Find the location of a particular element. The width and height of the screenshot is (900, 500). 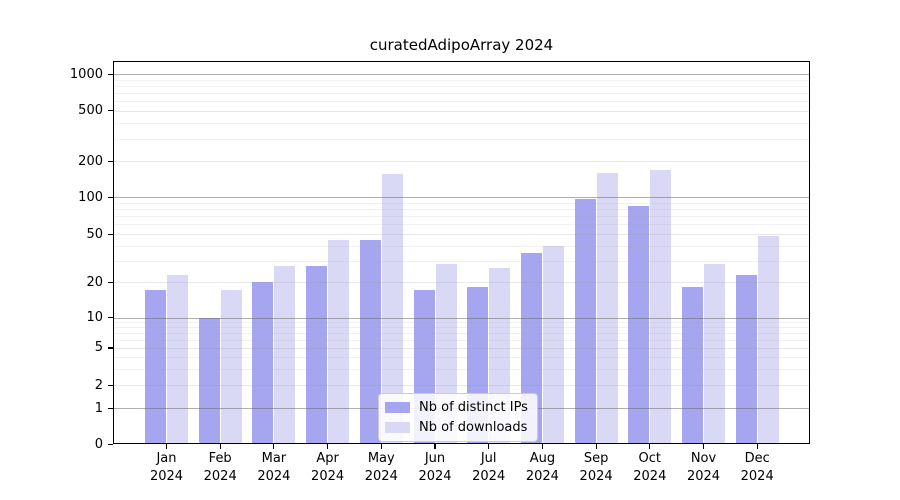

x-tick-label-feb: Feb 2024 is located at coordinates (220, 468).